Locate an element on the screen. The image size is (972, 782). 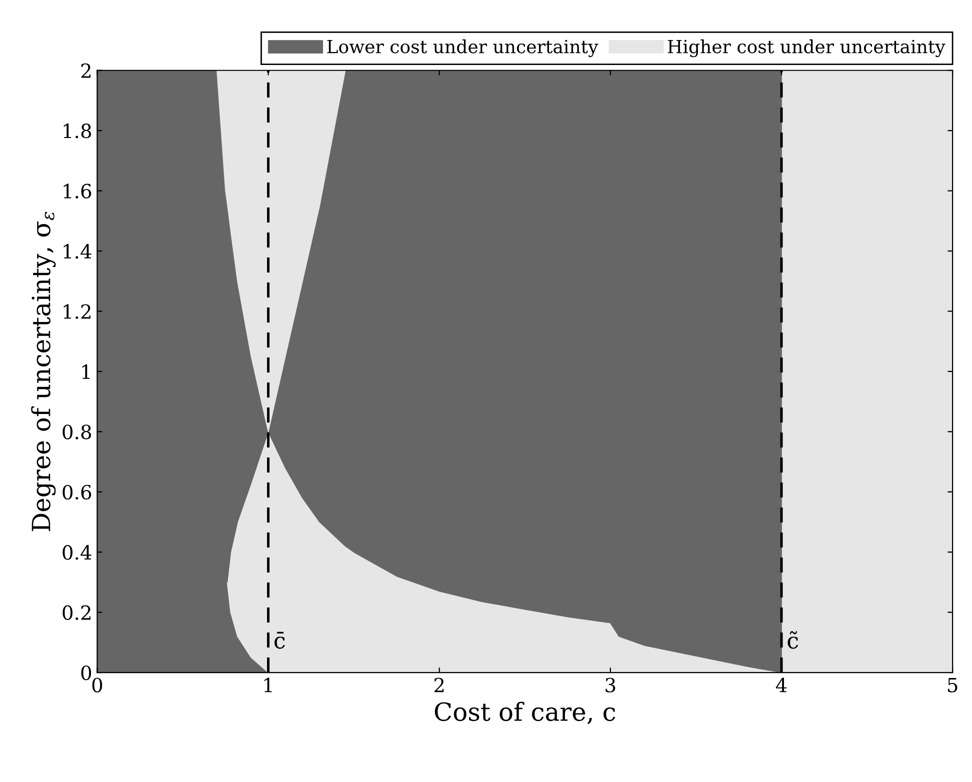
legend-label: Lower cost under uncertainty is located at coordinates (462, 48).